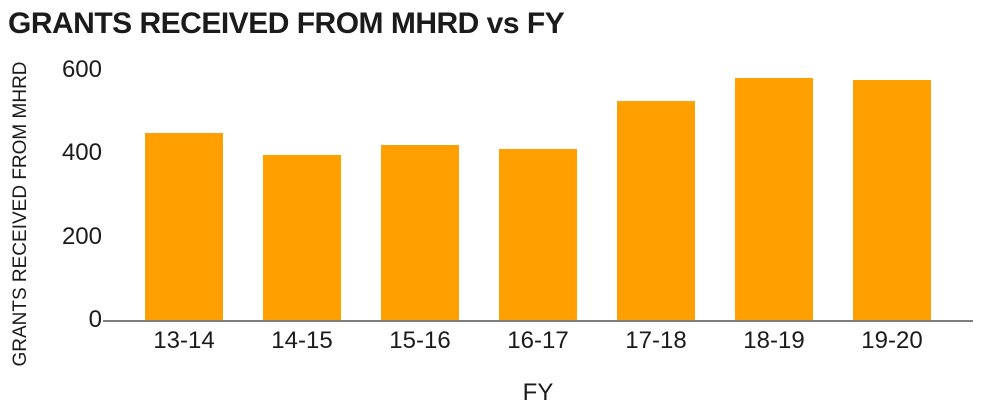  I want to click on x-tick-label: 15-16, so click(420, 340).